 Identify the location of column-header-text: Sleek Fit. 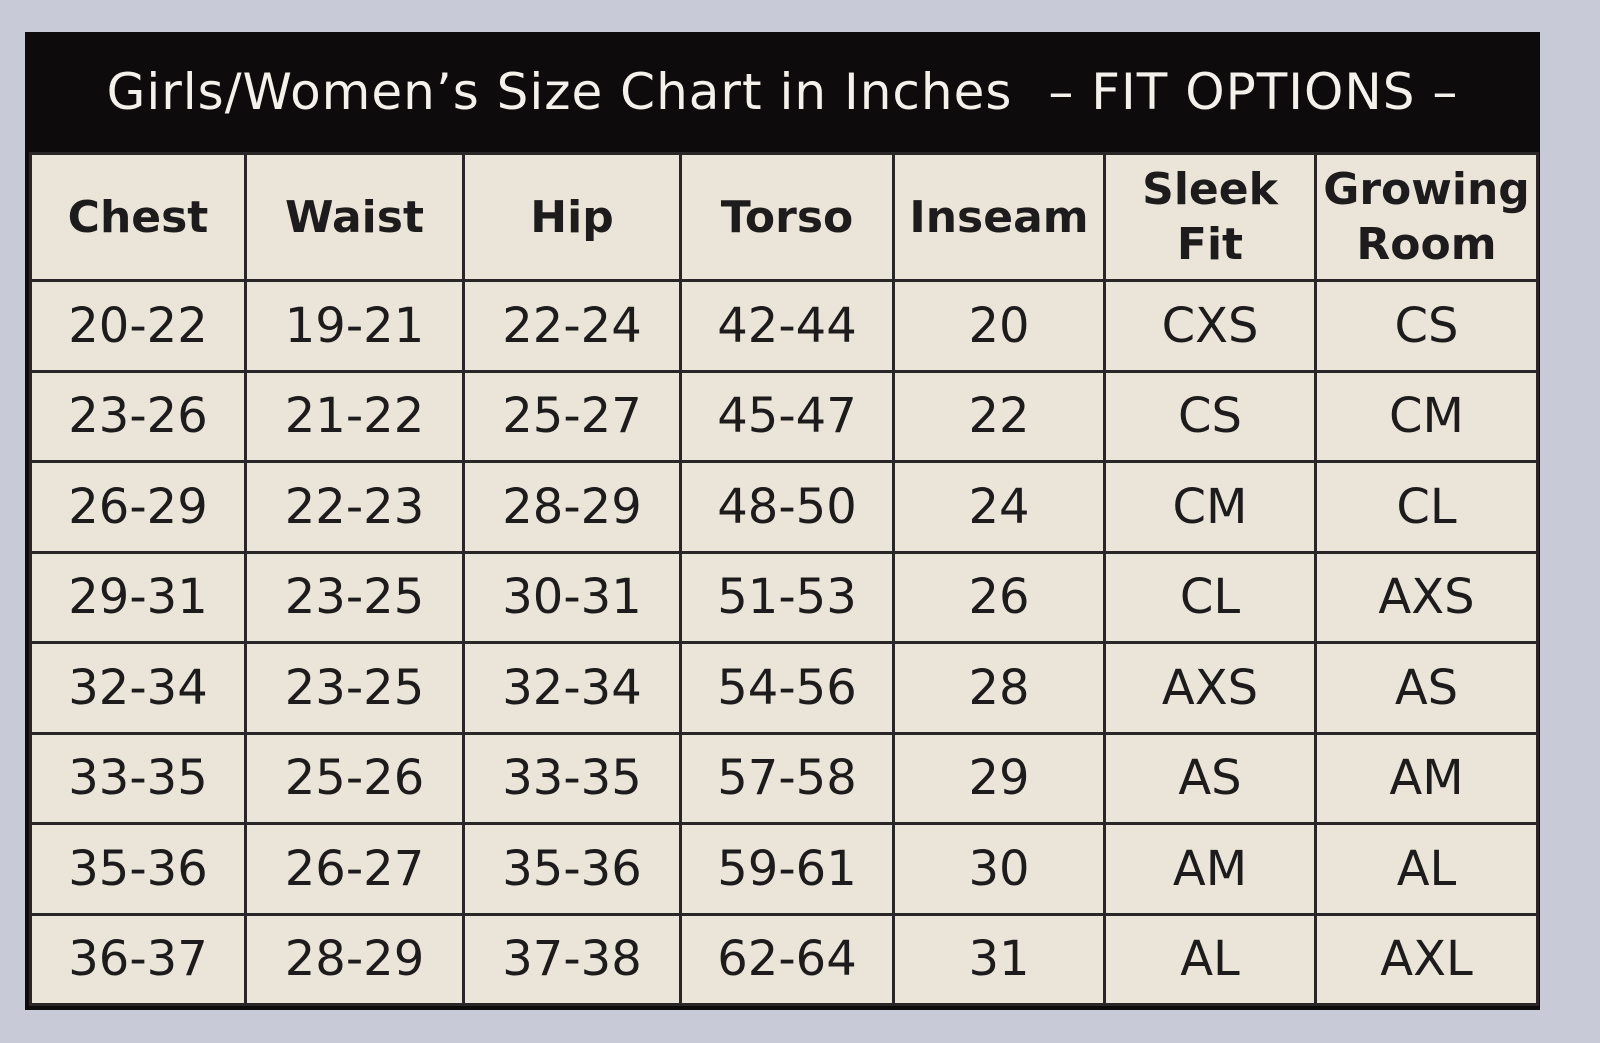
(1210, 217).